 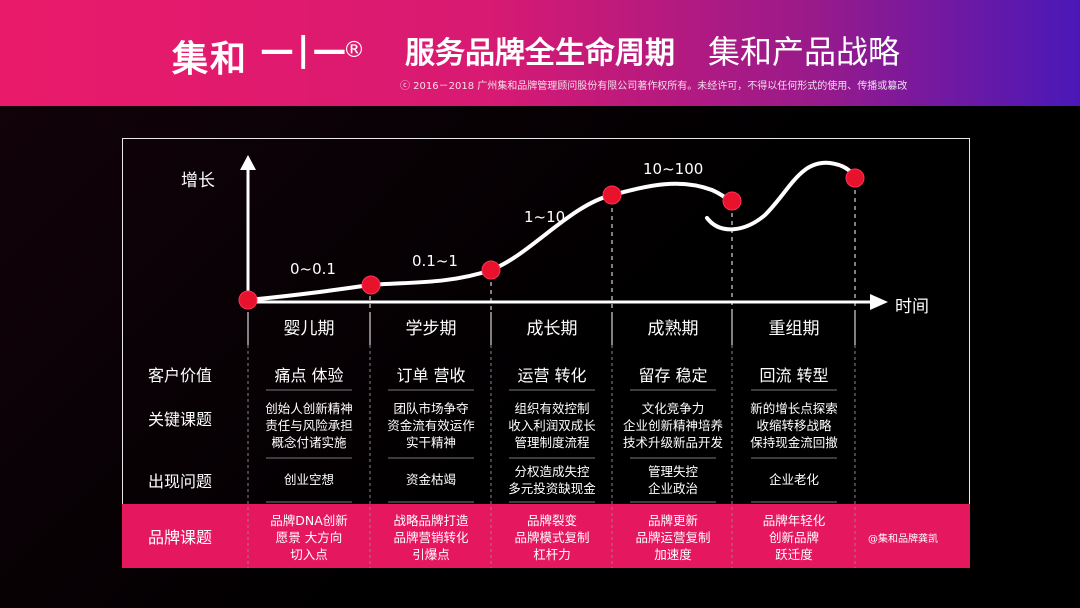 I want to click on cell-line: 品牌年轻化, so click(x=794, y=520).